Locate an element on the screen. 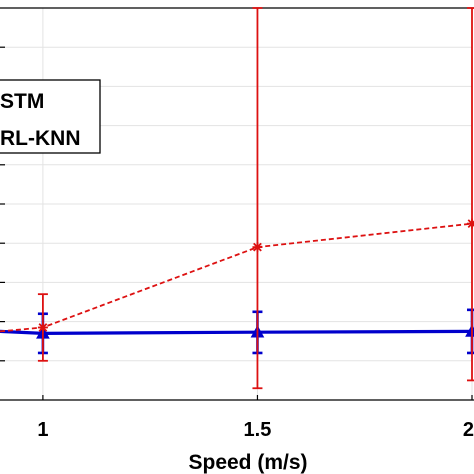 The image size is (474, 474). legend: STM RL-KNN is located at coordinates (50, 116).